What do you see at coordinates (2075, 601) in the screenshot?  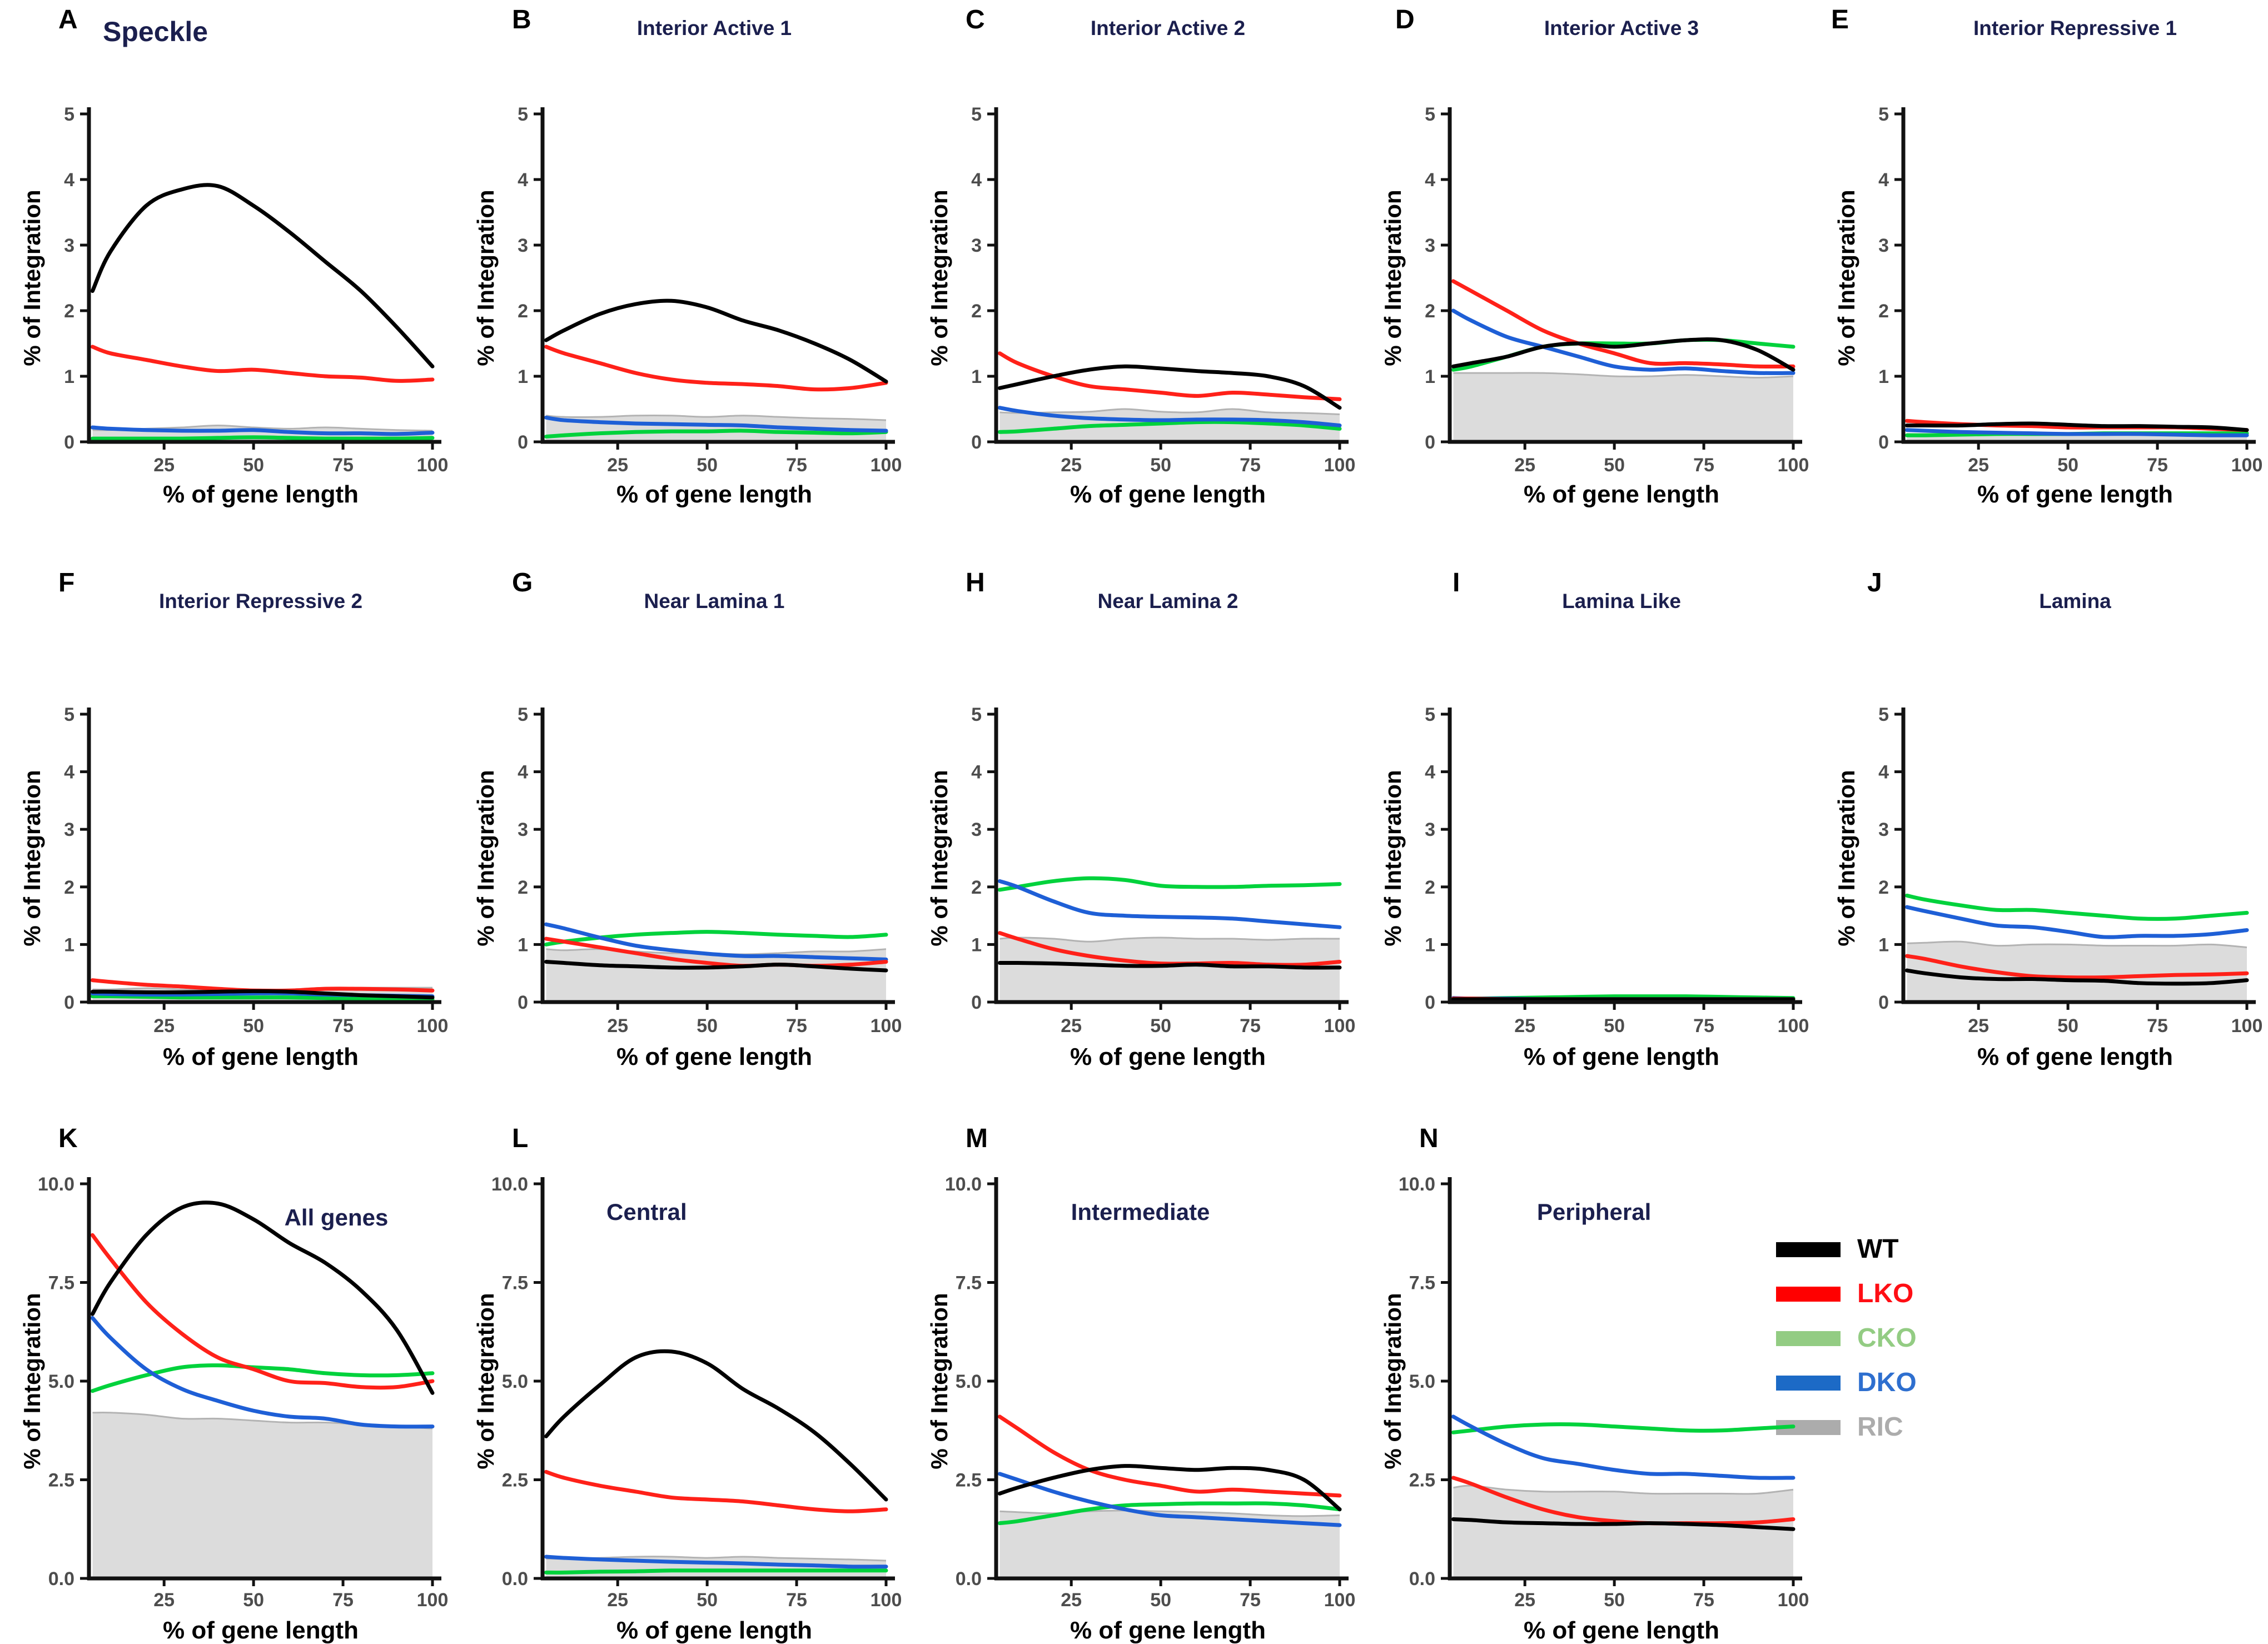 I see `panel-title: Lamina` at bounding box center [2075, 601].